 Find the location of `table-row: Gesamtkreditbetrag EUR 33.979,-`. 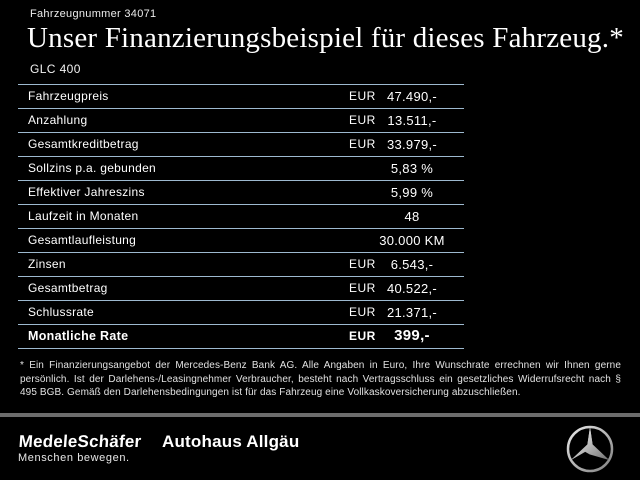

table-row: Gesamtkreditbetrag EUR 33.979,- is located at coordinates (241, 145).